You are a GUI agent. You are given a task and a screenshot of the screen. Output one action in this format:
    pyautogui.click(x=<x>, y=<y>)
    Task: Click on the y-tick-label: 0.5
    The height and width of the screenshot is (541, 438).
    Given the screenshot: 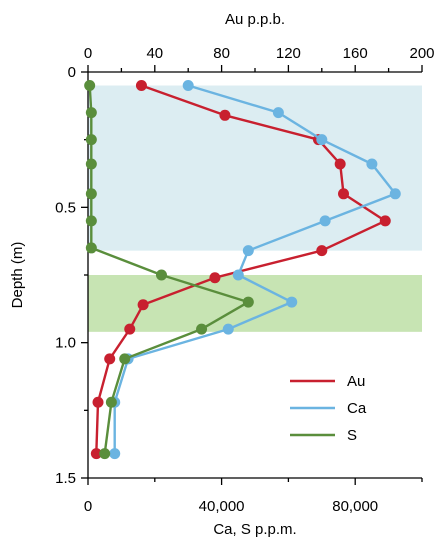 What is the action you would take?
    pyautogui.click(x=65, y=207)
    